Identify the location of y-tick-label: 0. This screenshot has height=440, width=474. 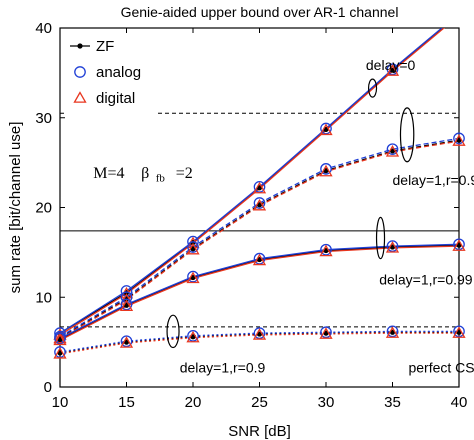
(48, 387).